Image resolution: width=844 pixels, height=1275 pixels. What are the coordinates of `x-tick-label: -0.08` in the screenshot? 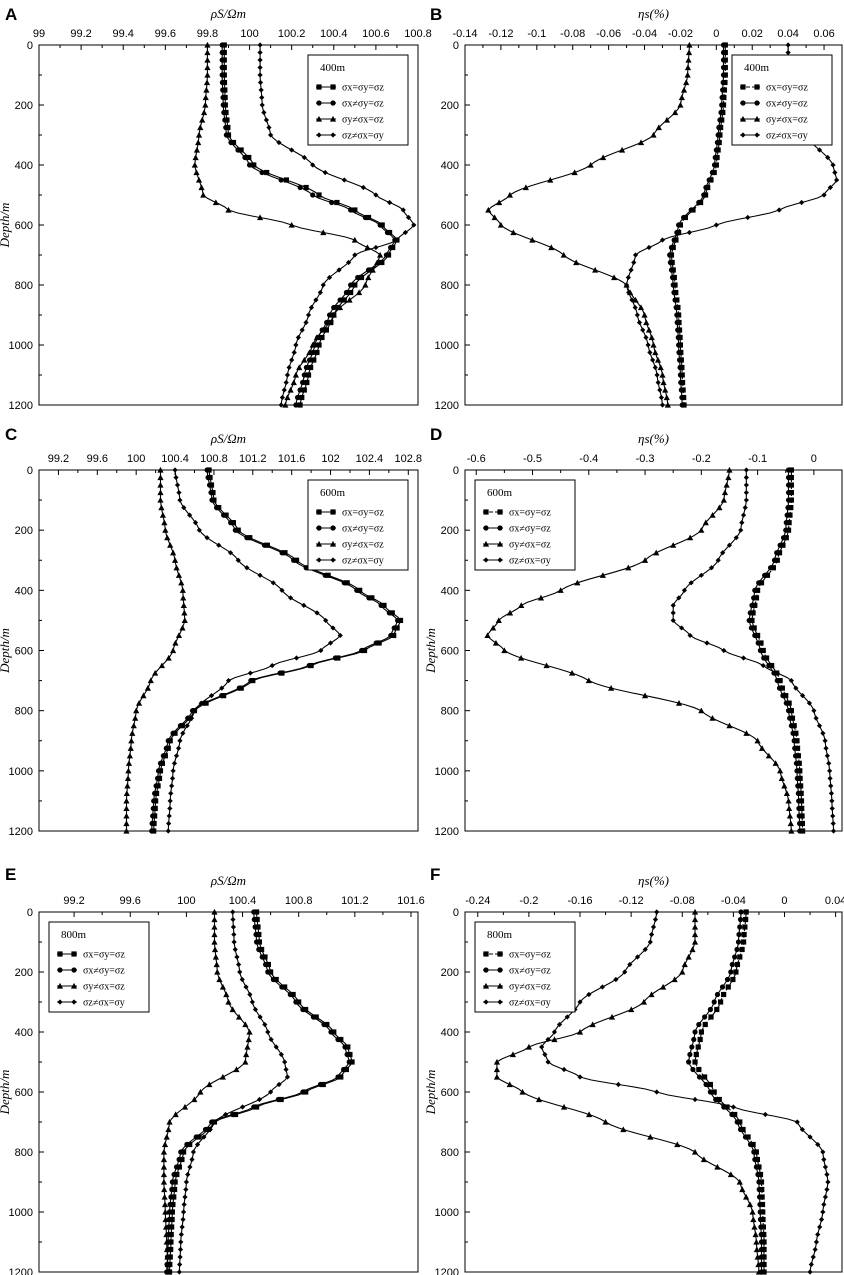 It's located at (572, 34).